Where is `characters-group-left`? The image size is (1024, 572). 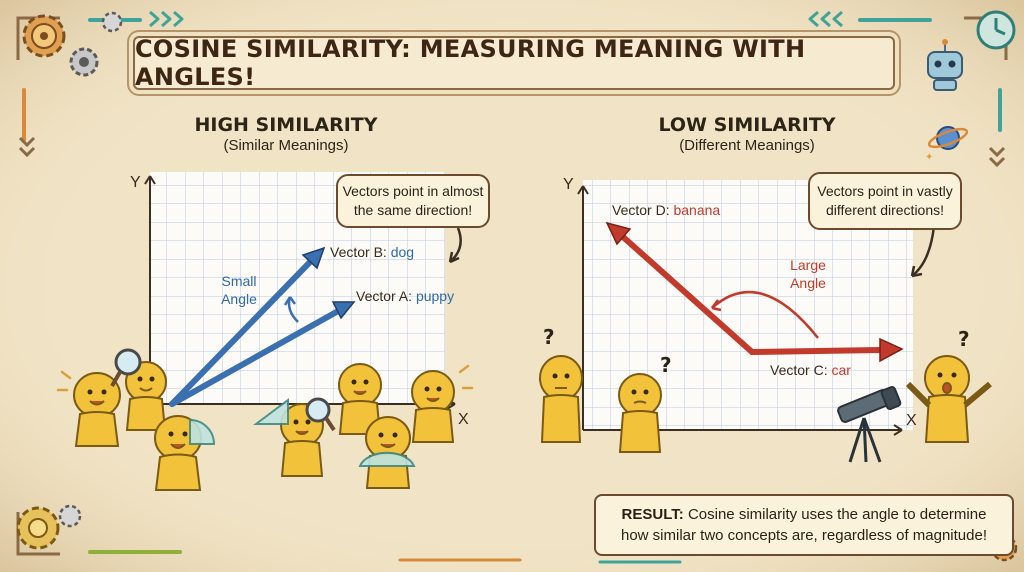 characters-group-left is located at coordinates (264, 426).